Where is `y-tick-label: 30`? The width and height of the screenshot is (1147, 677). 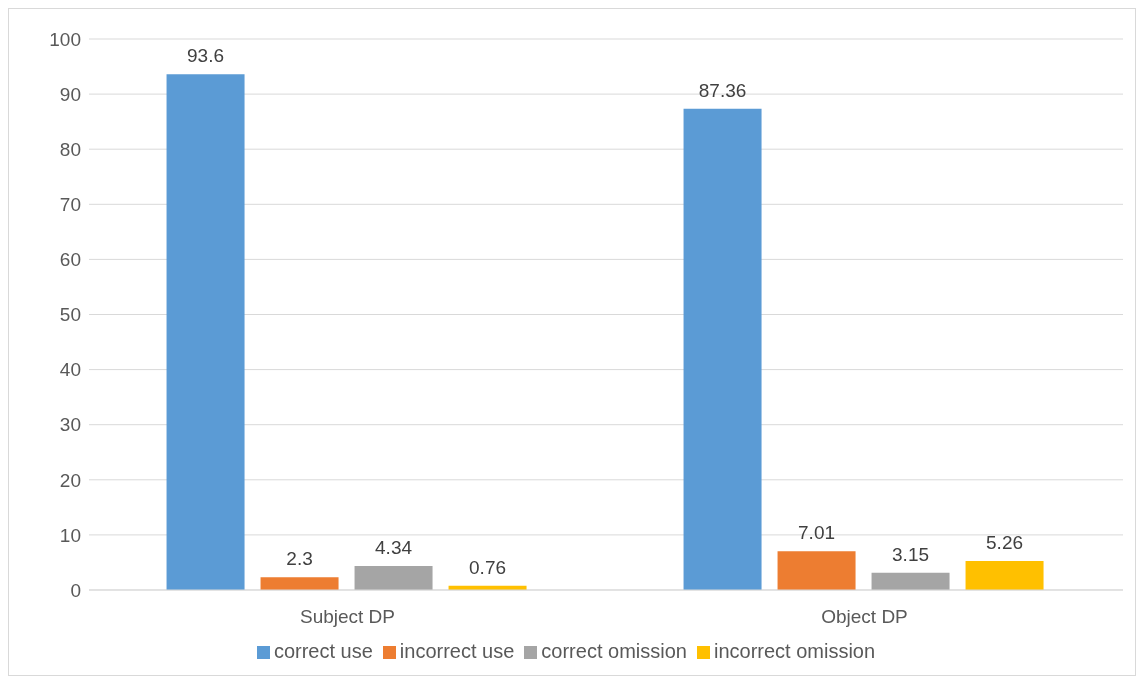
y-tick-label: 30 is located at coordinates (70, 425).